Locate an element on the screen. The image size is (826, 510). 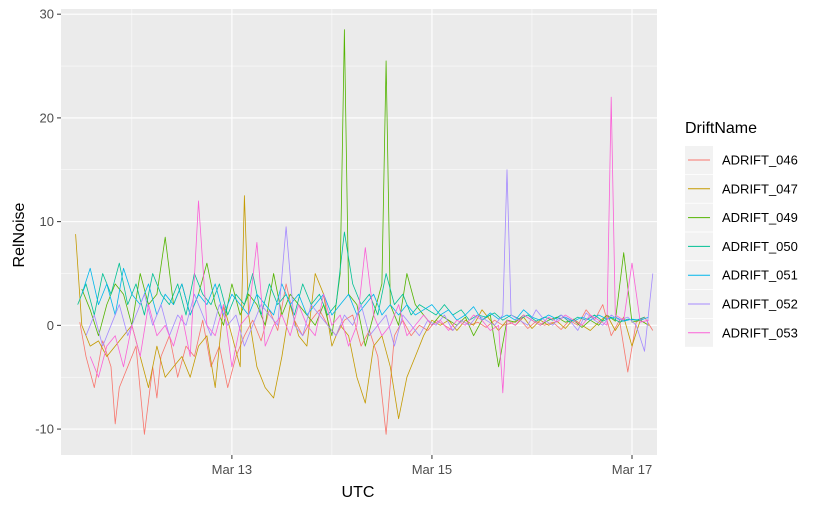
x-axis-title: UTC is located at coordinates (358, 492).